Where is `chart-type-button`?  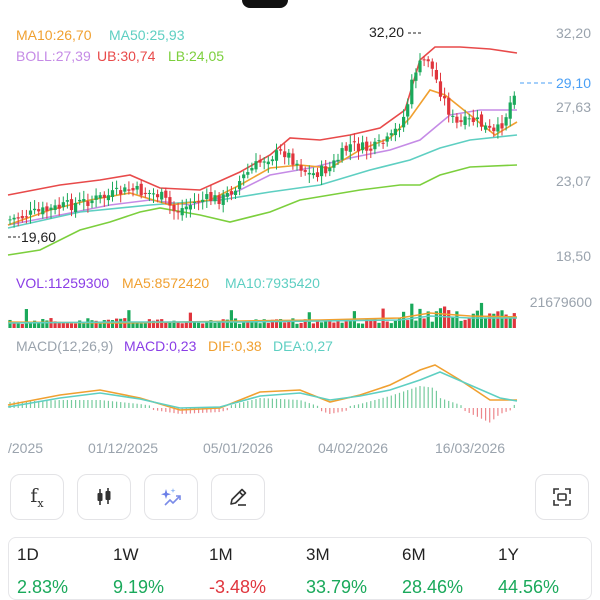
chart-type-button is located at coordinates (104, 497).